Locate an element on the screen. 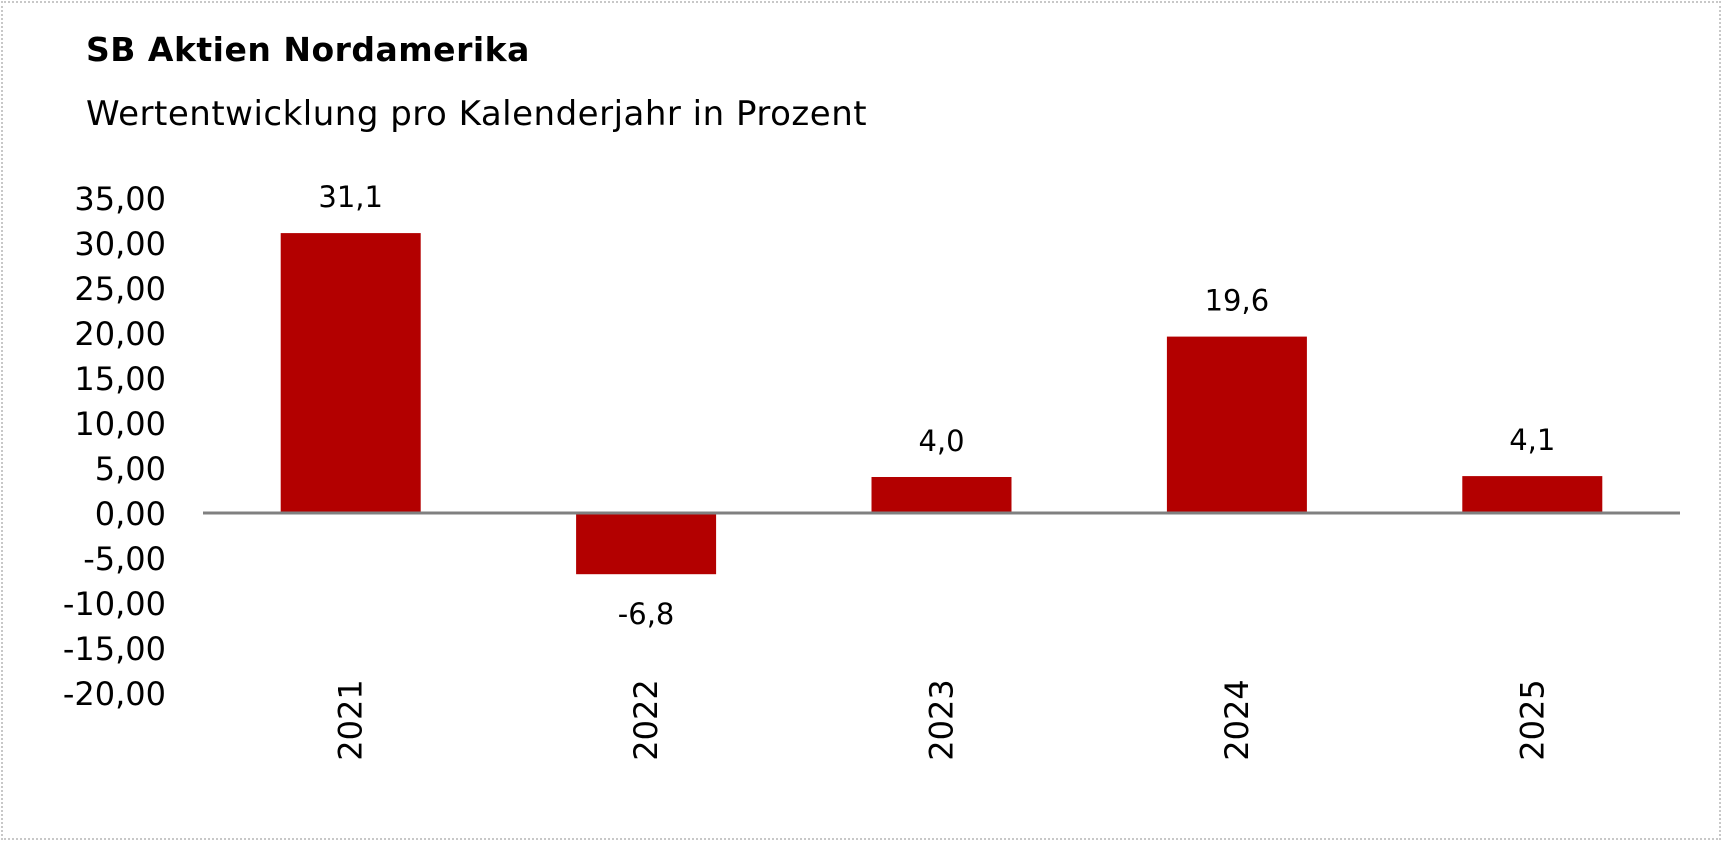 The image size is (1725, 845). y-tick-label: -15,00 is located at coordinates (114, 649).